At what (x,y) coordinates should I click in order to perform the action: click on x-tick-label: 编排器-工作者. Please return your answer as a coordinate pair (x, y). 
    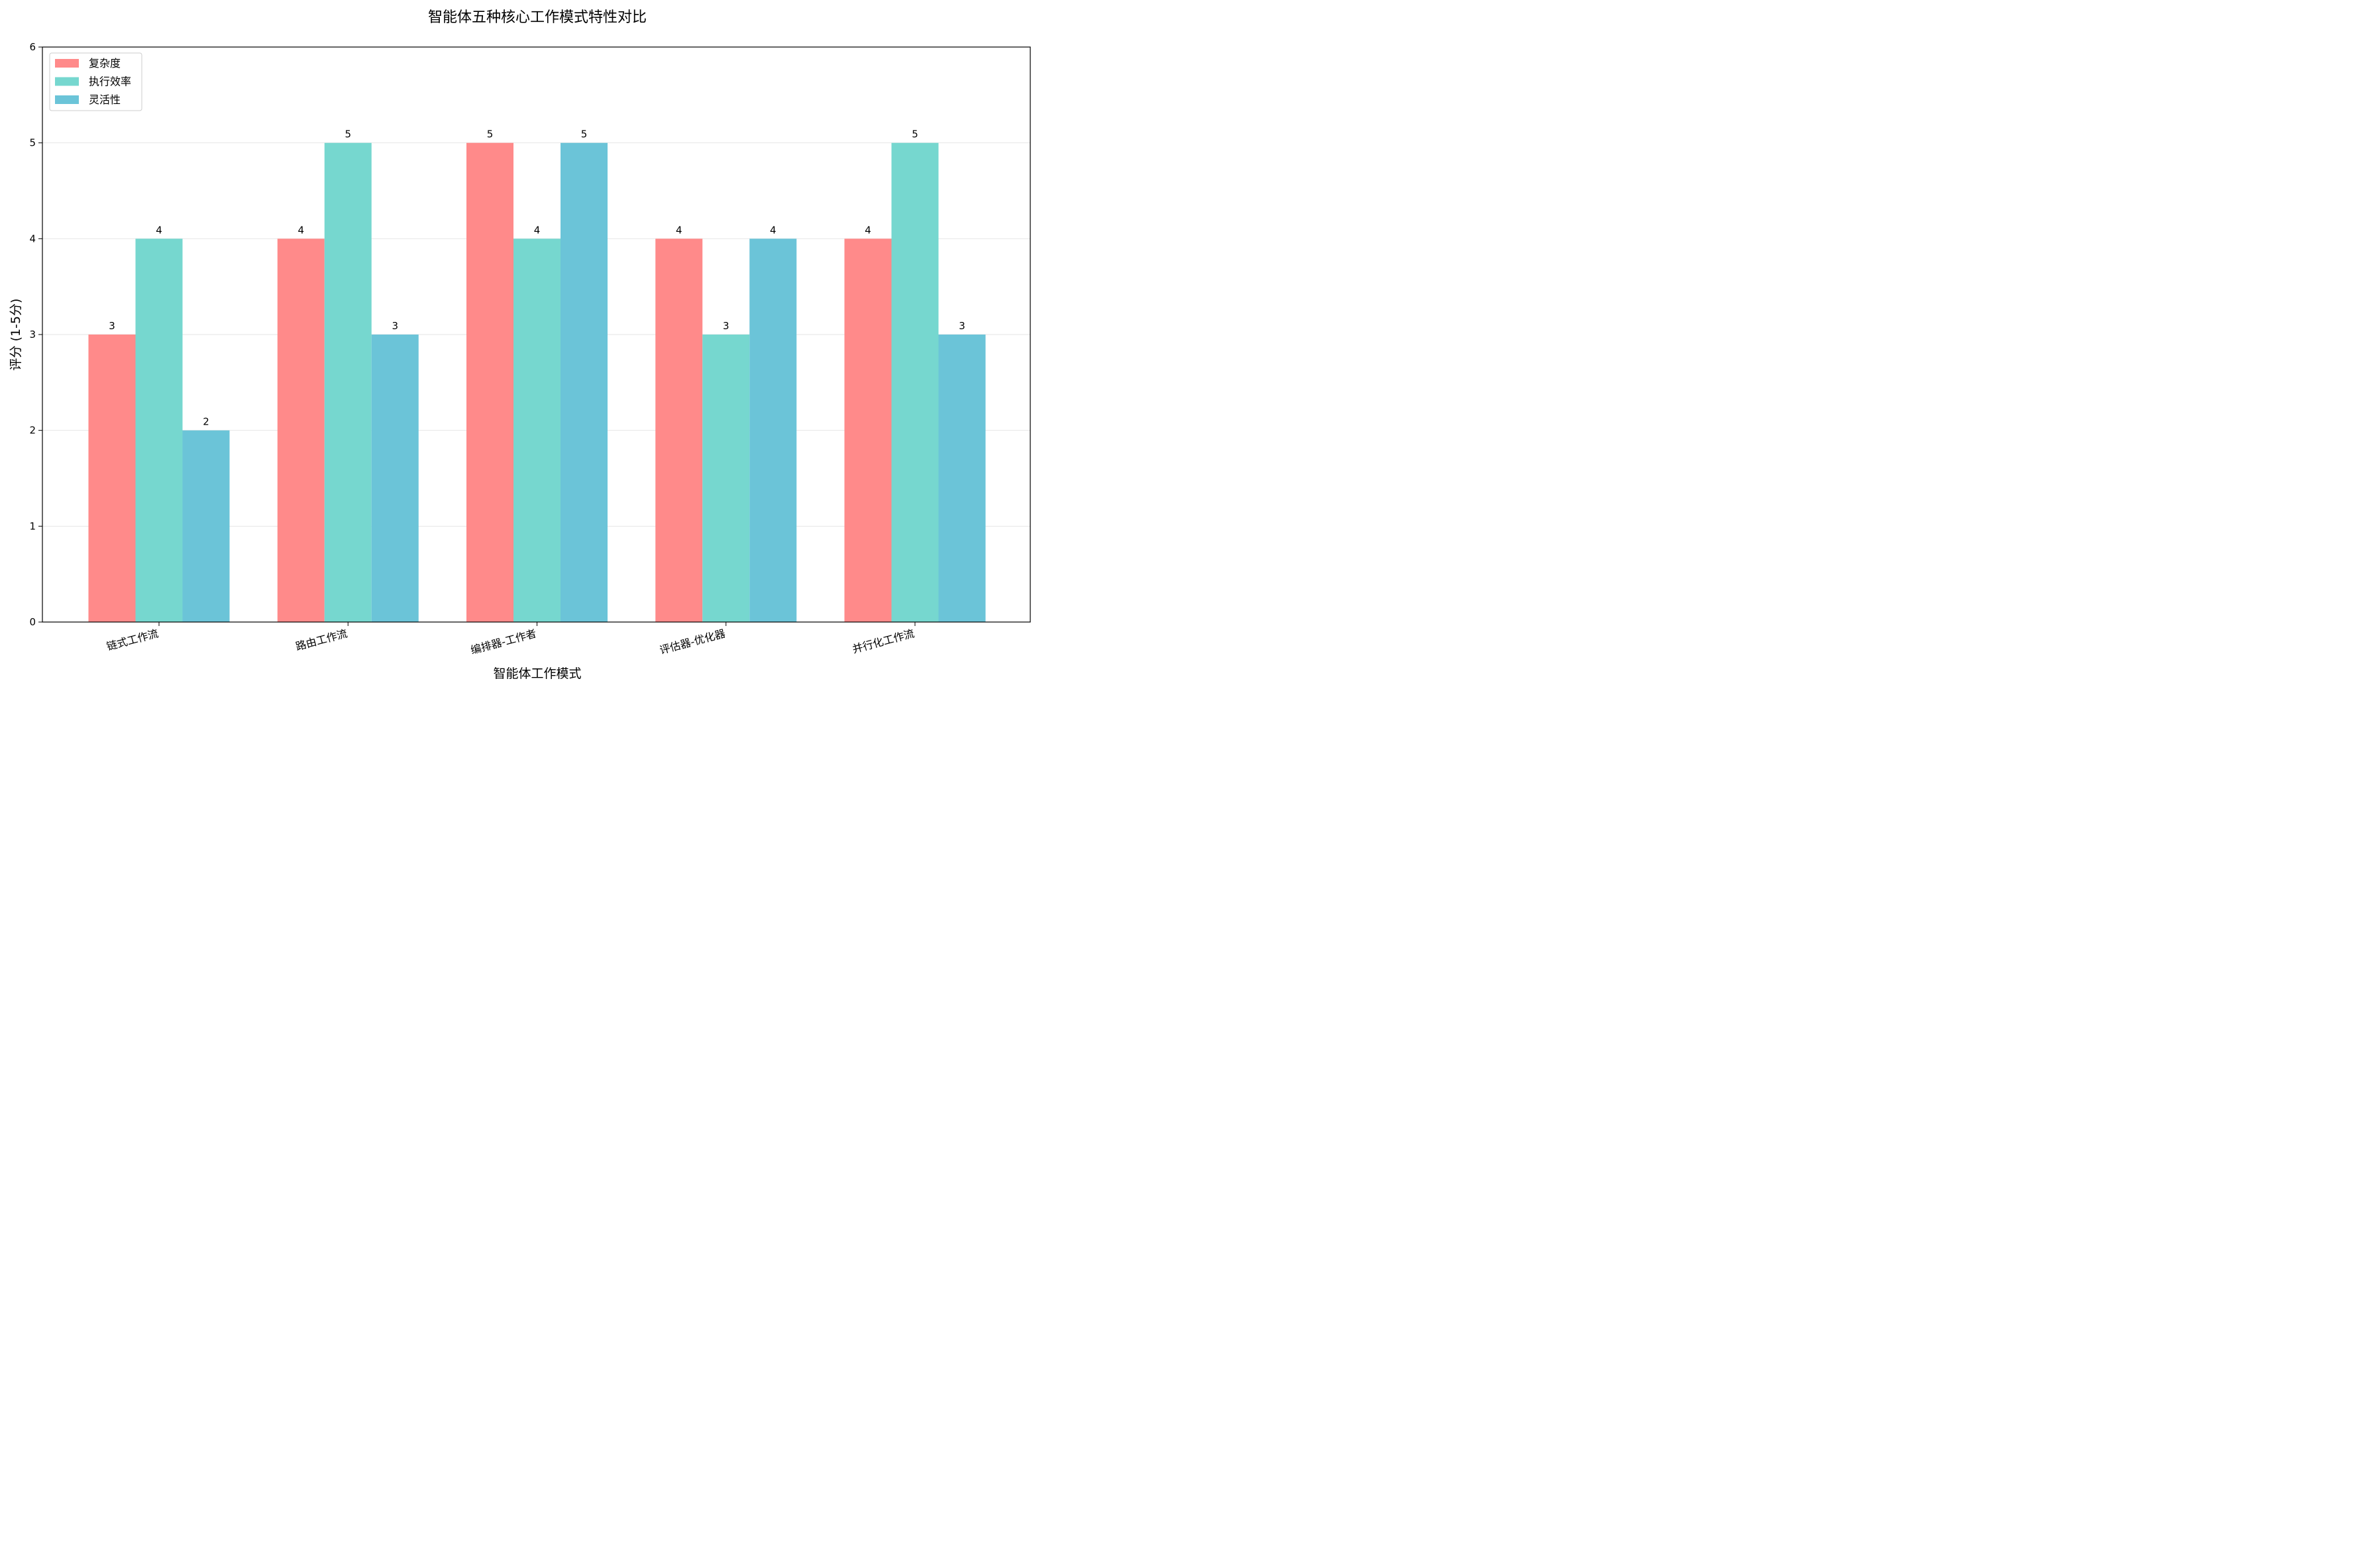
    Looking at the image, I should click on (503, 642).